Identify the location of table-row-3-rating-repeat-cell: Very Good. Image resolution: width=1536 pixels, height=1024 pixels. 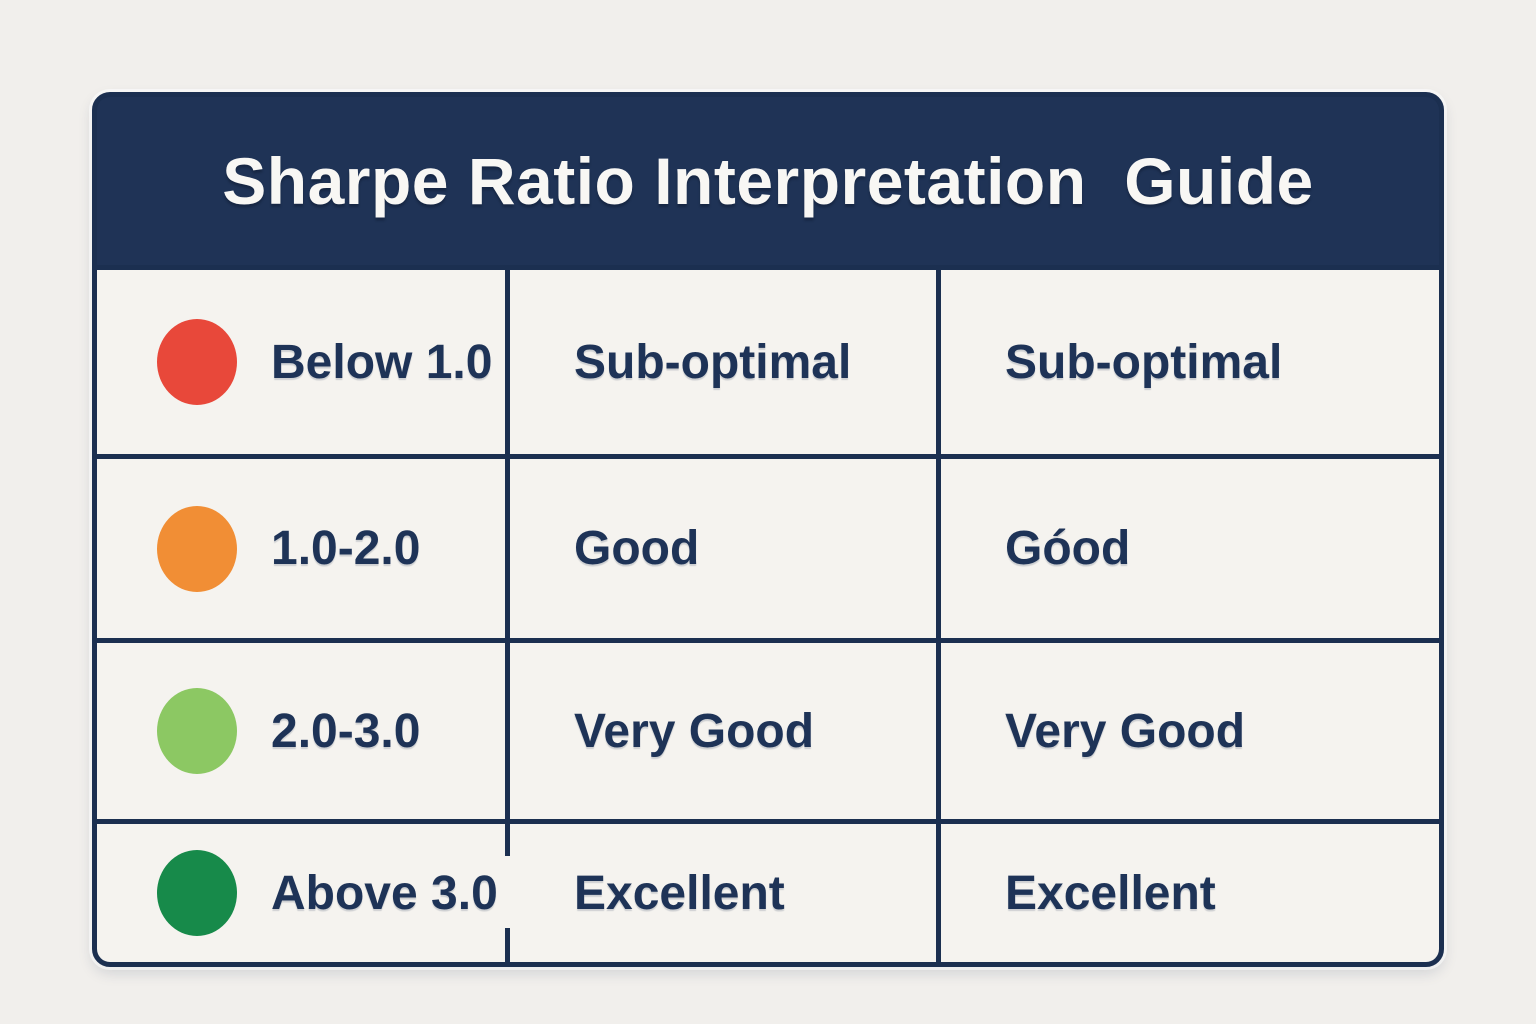
(1190, 731).